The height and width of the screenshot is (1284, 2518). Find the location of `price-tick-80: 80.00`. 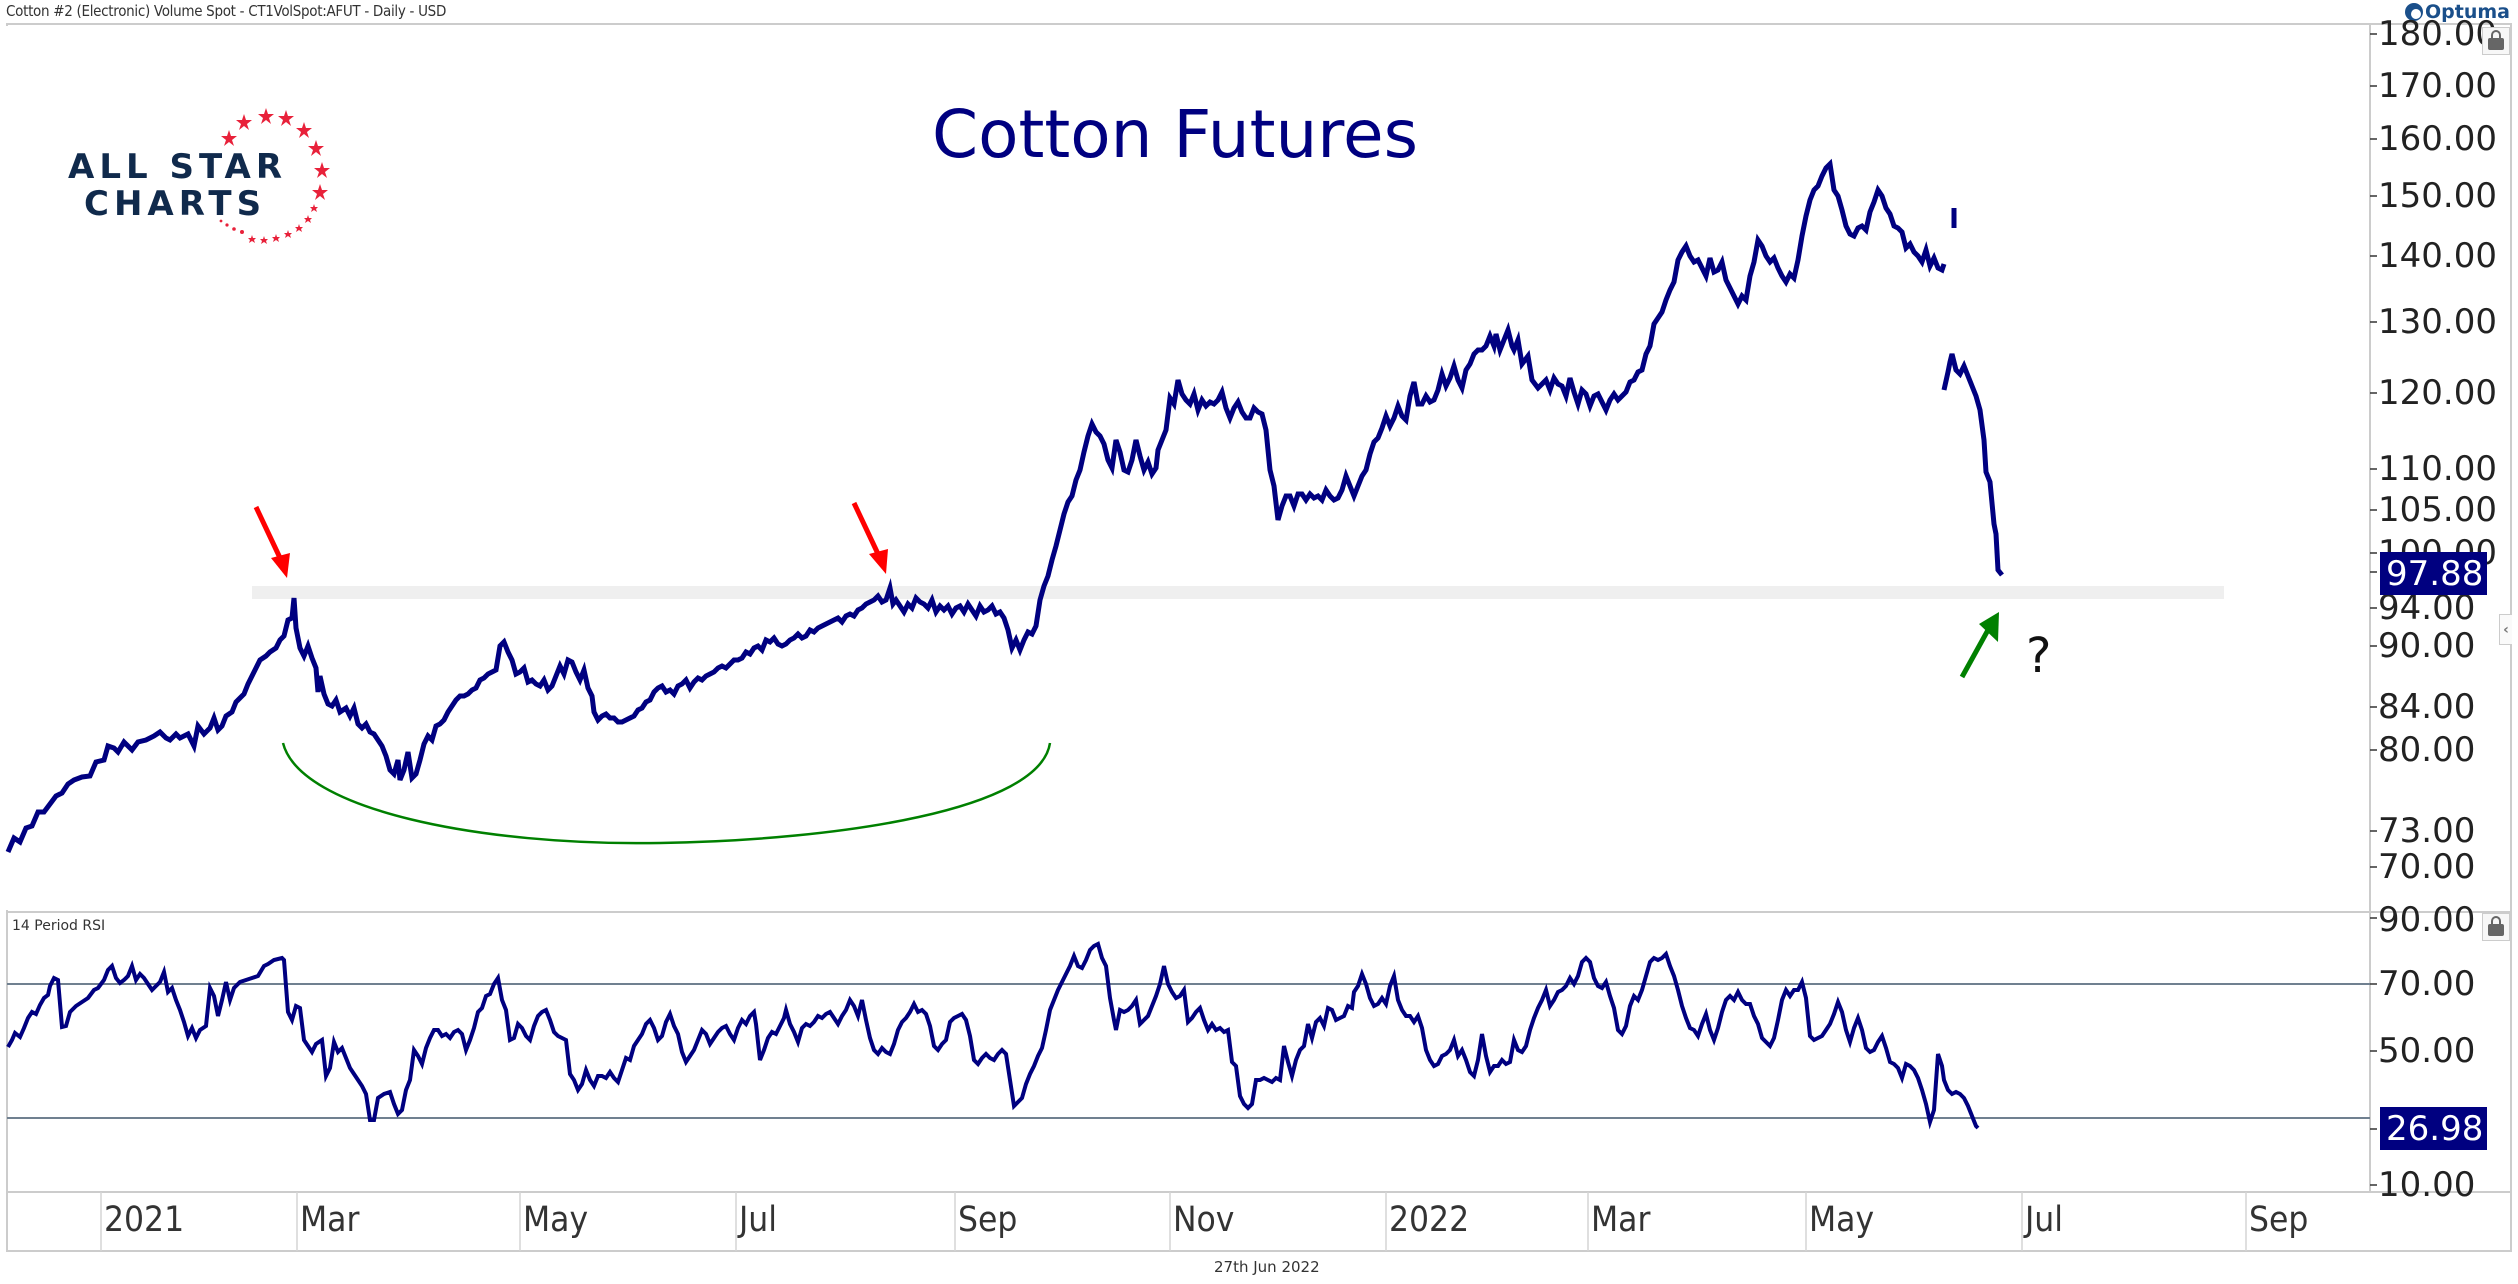

price-tick-80: 80.00 is located at coordinates (2427, 750).